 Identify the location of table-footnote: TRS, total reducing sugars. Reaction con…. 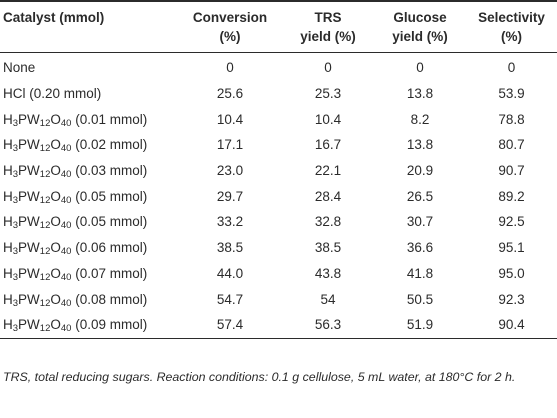
(259, 377).